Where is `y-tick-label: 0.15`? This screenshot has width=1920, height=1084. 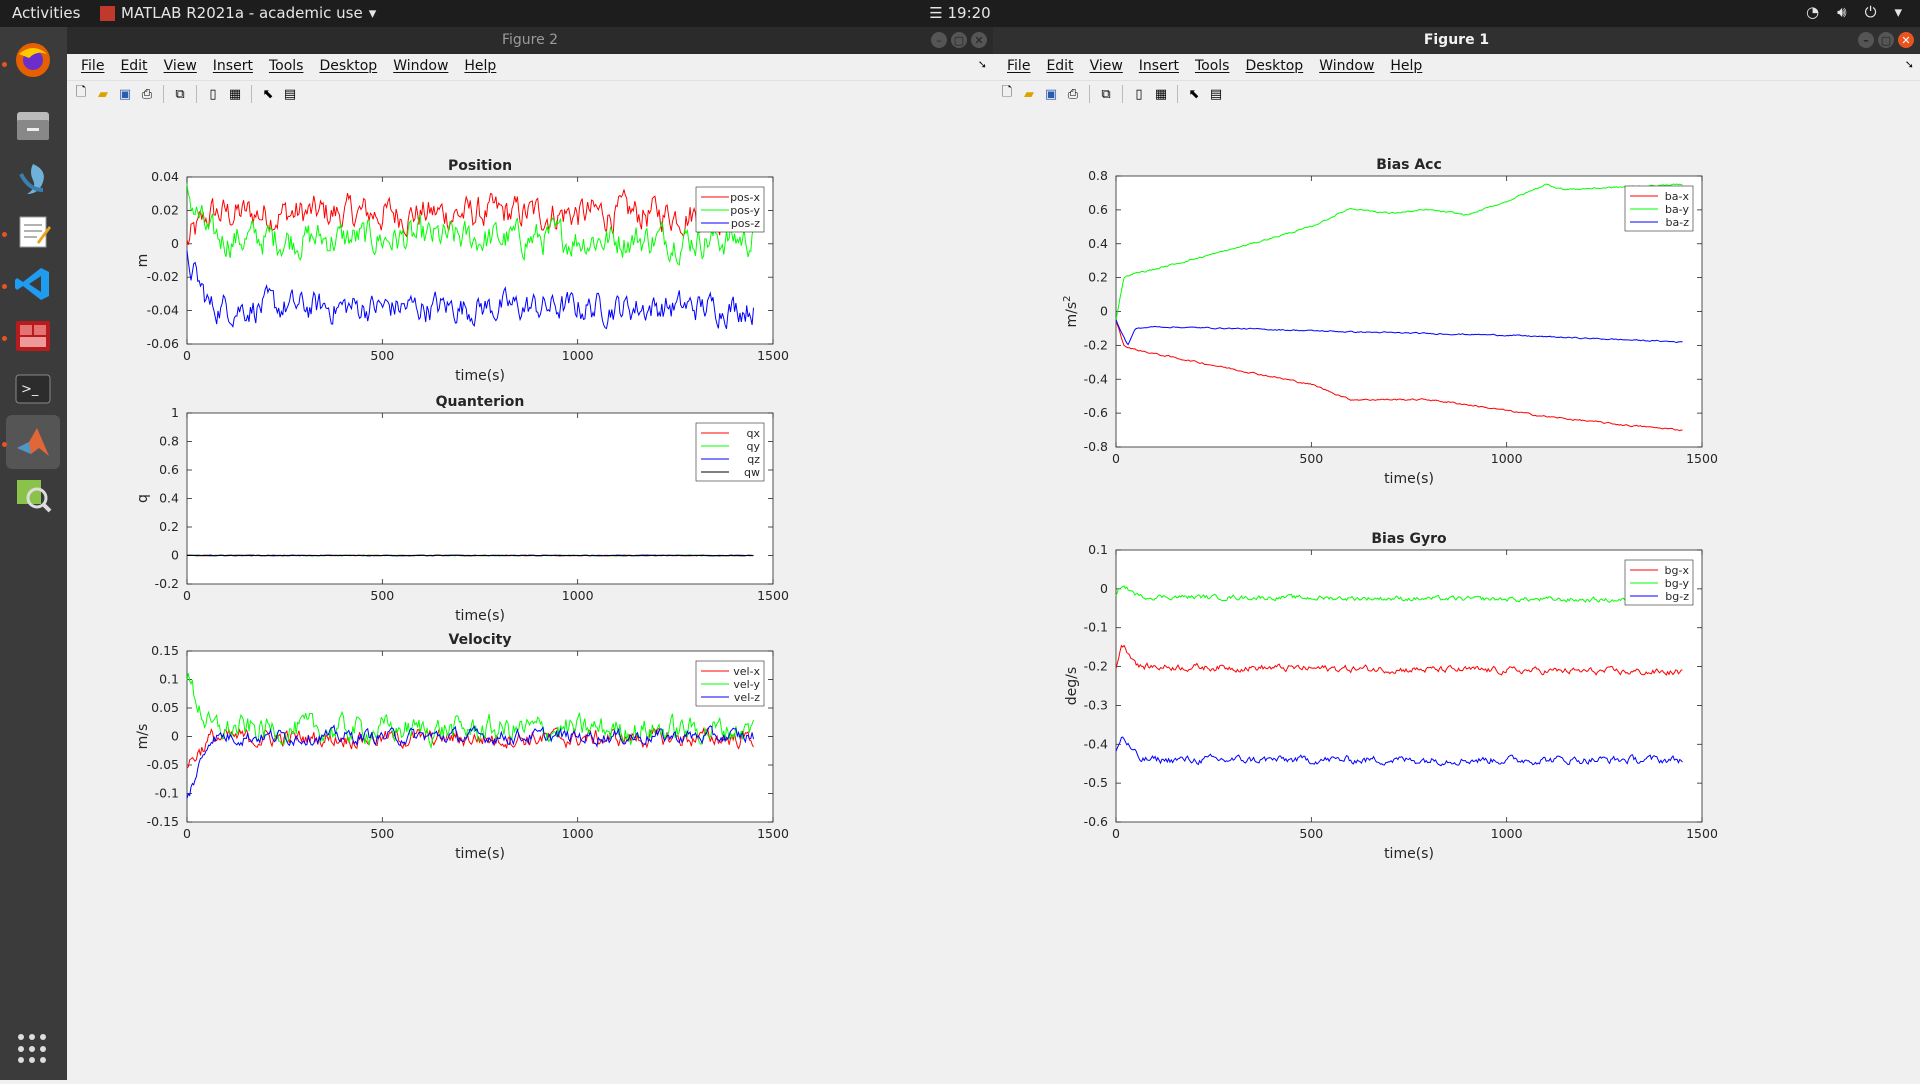 y-tick-label: 0.15 is located at coordinates (165, 650).